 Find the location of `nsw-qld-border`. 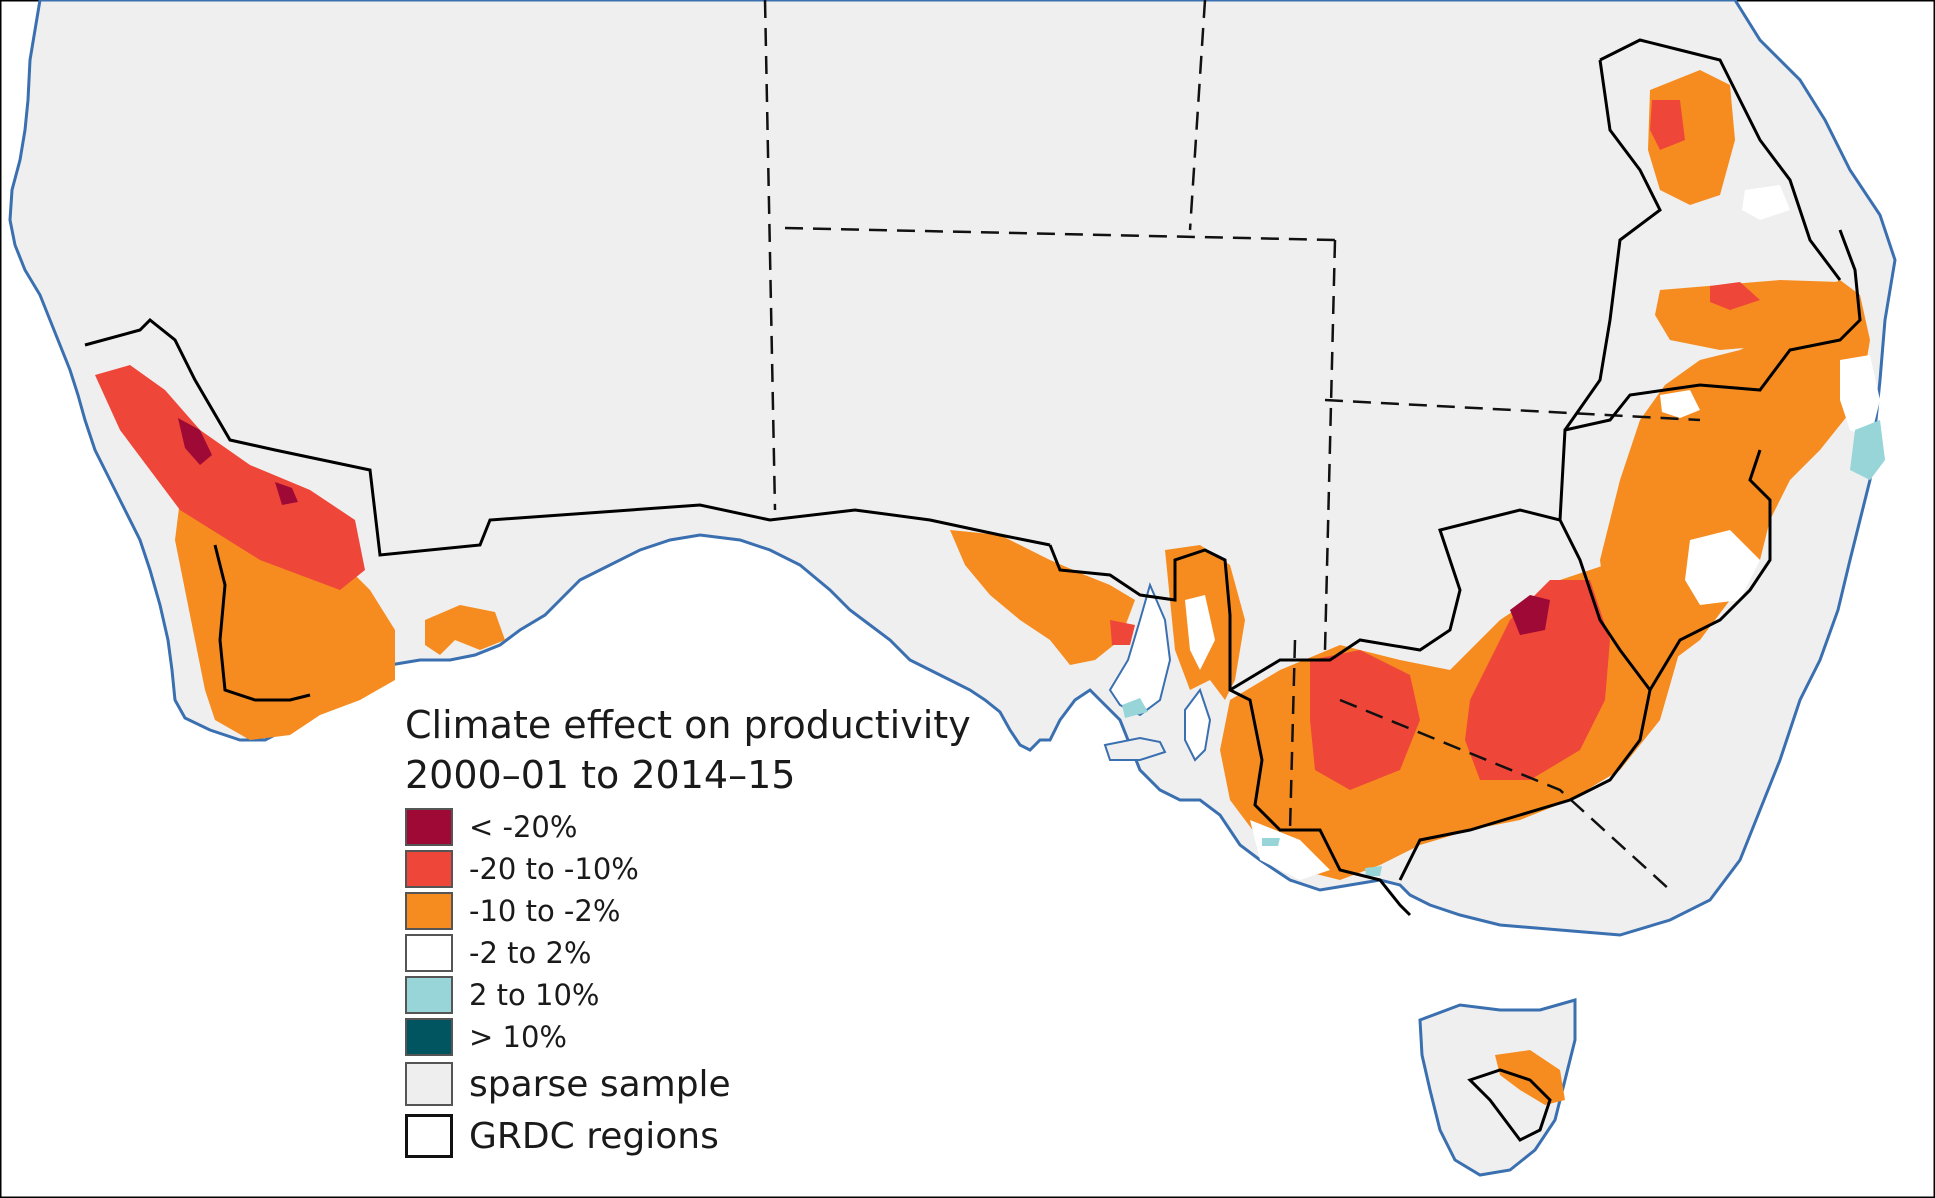

nsw-qld-border is located at coordinates (1512, 410).